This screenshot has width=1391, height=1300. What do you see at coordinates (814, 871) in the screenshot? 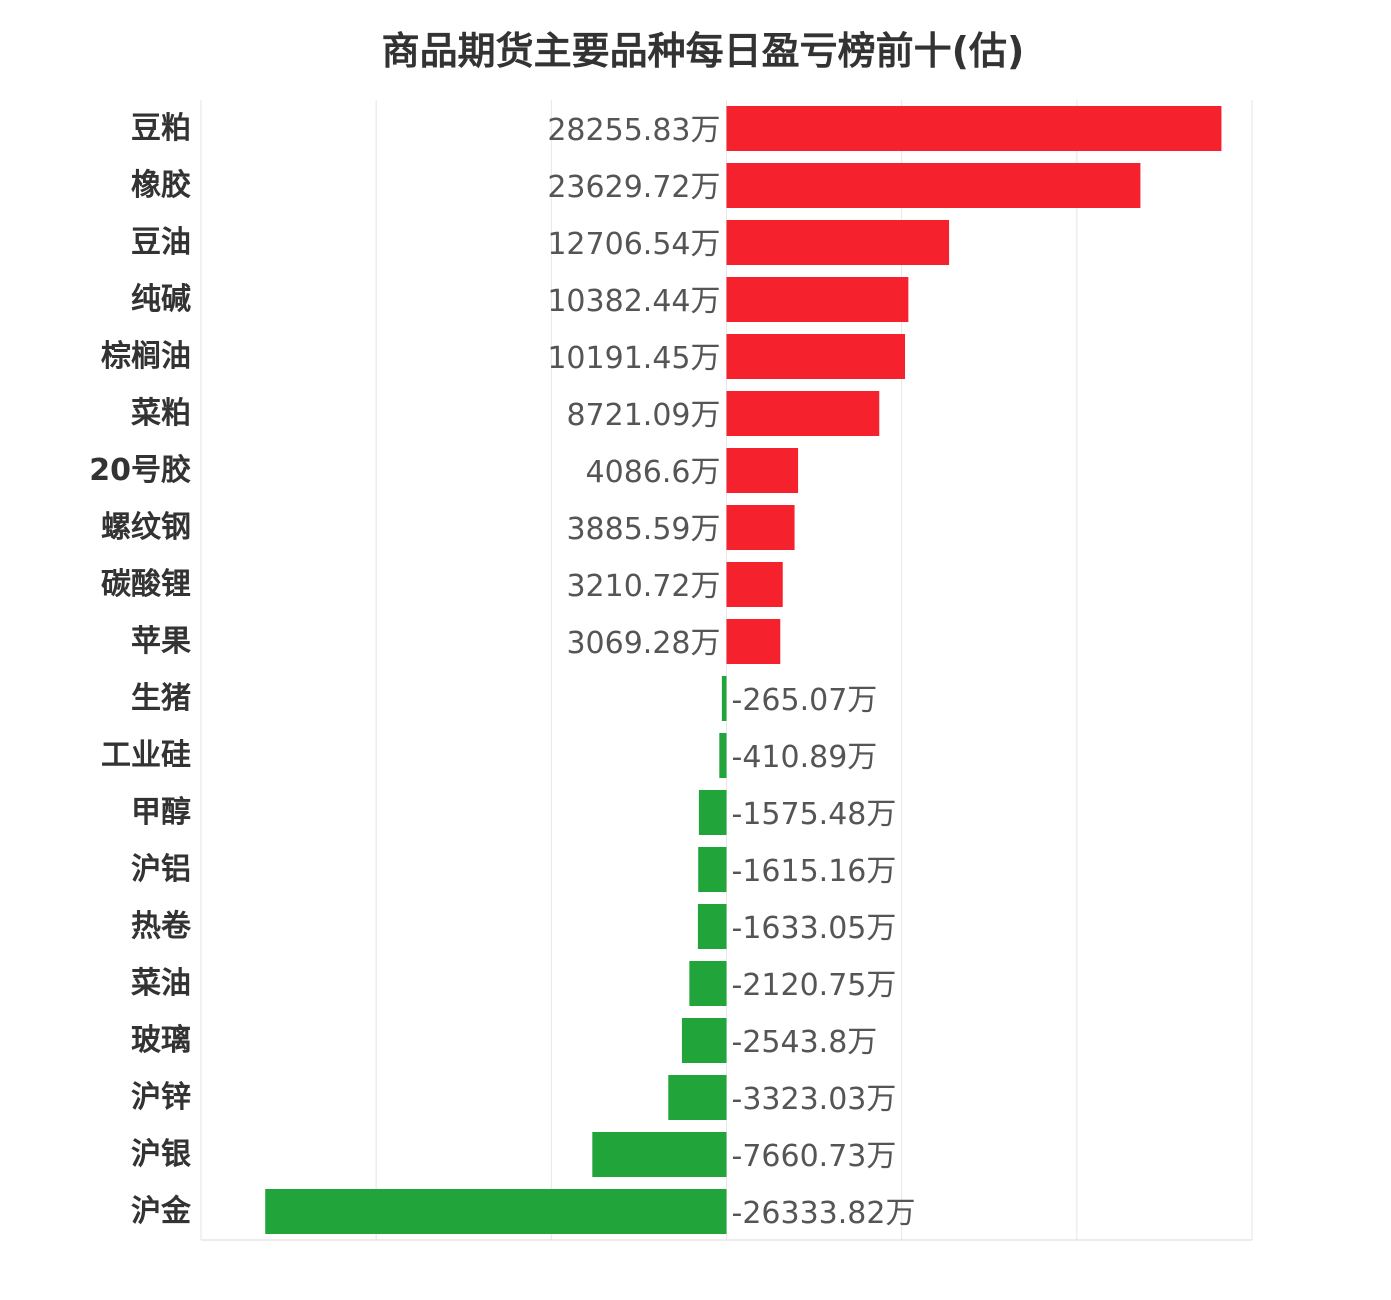
I see `value-label: -1615.16万` at bounding box center [814, 871].